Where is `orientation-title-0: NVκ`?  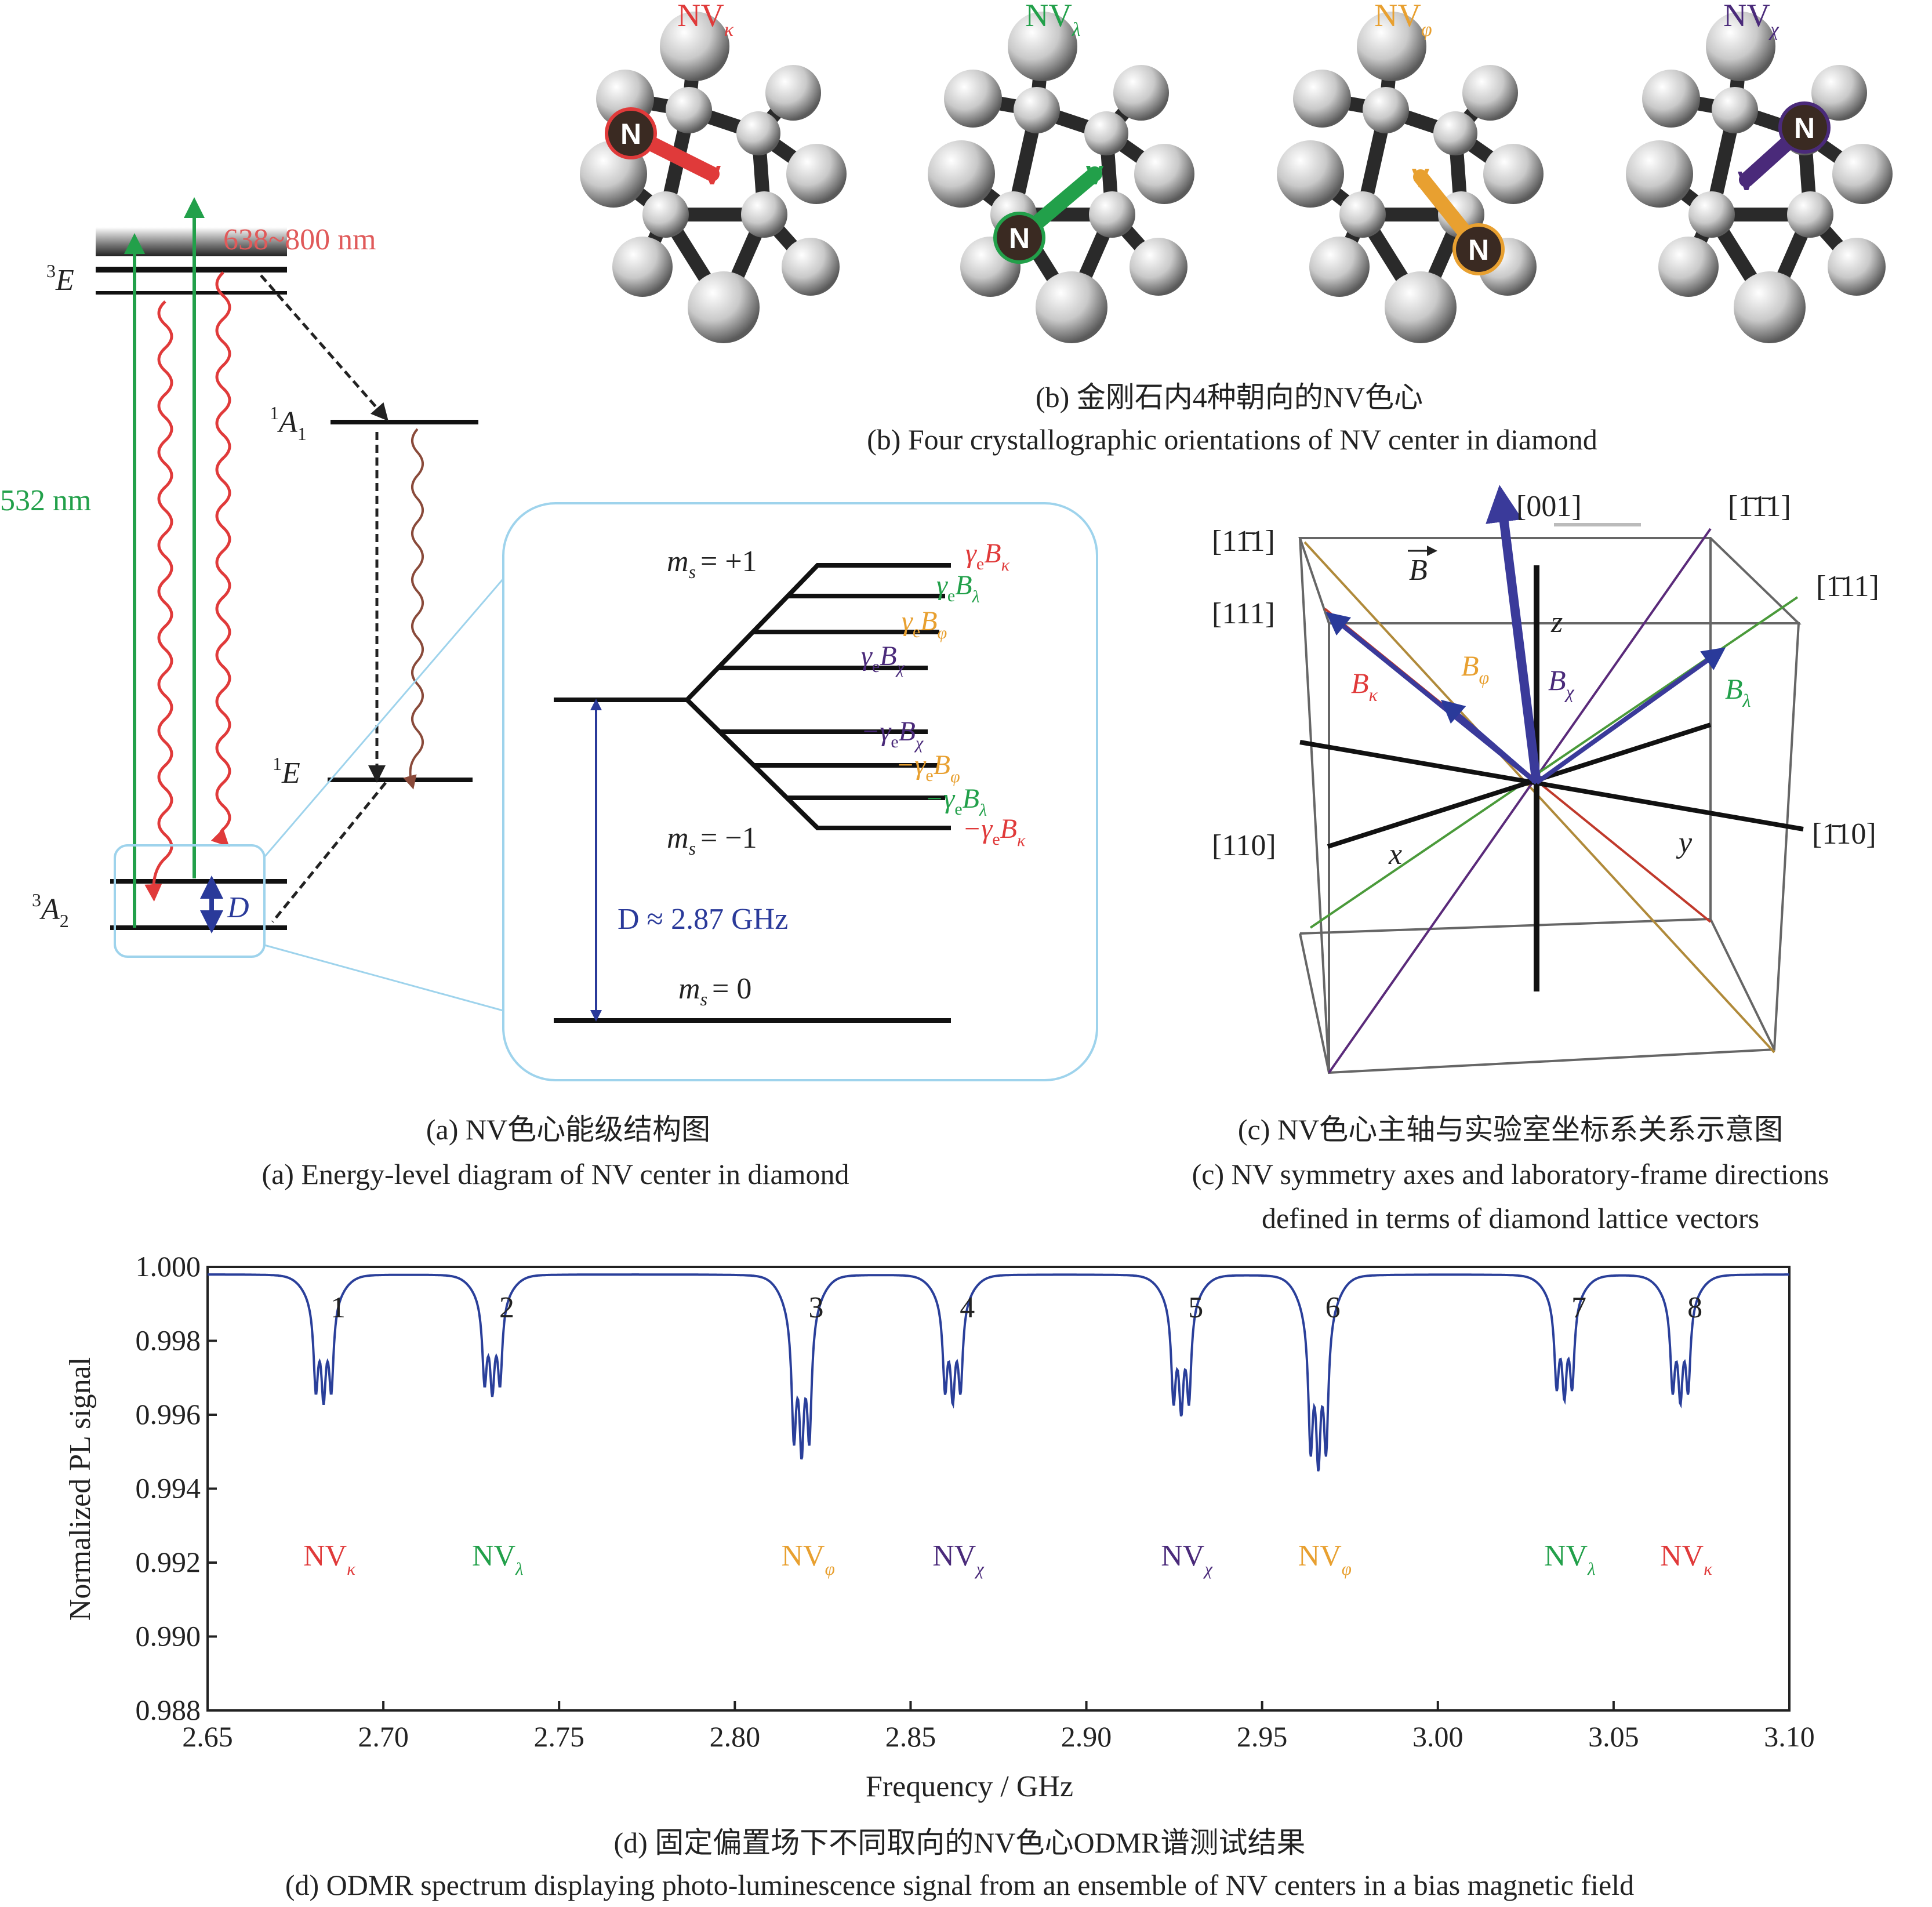
orientation-title-0: NVκ is located at coordinates (705, 20).